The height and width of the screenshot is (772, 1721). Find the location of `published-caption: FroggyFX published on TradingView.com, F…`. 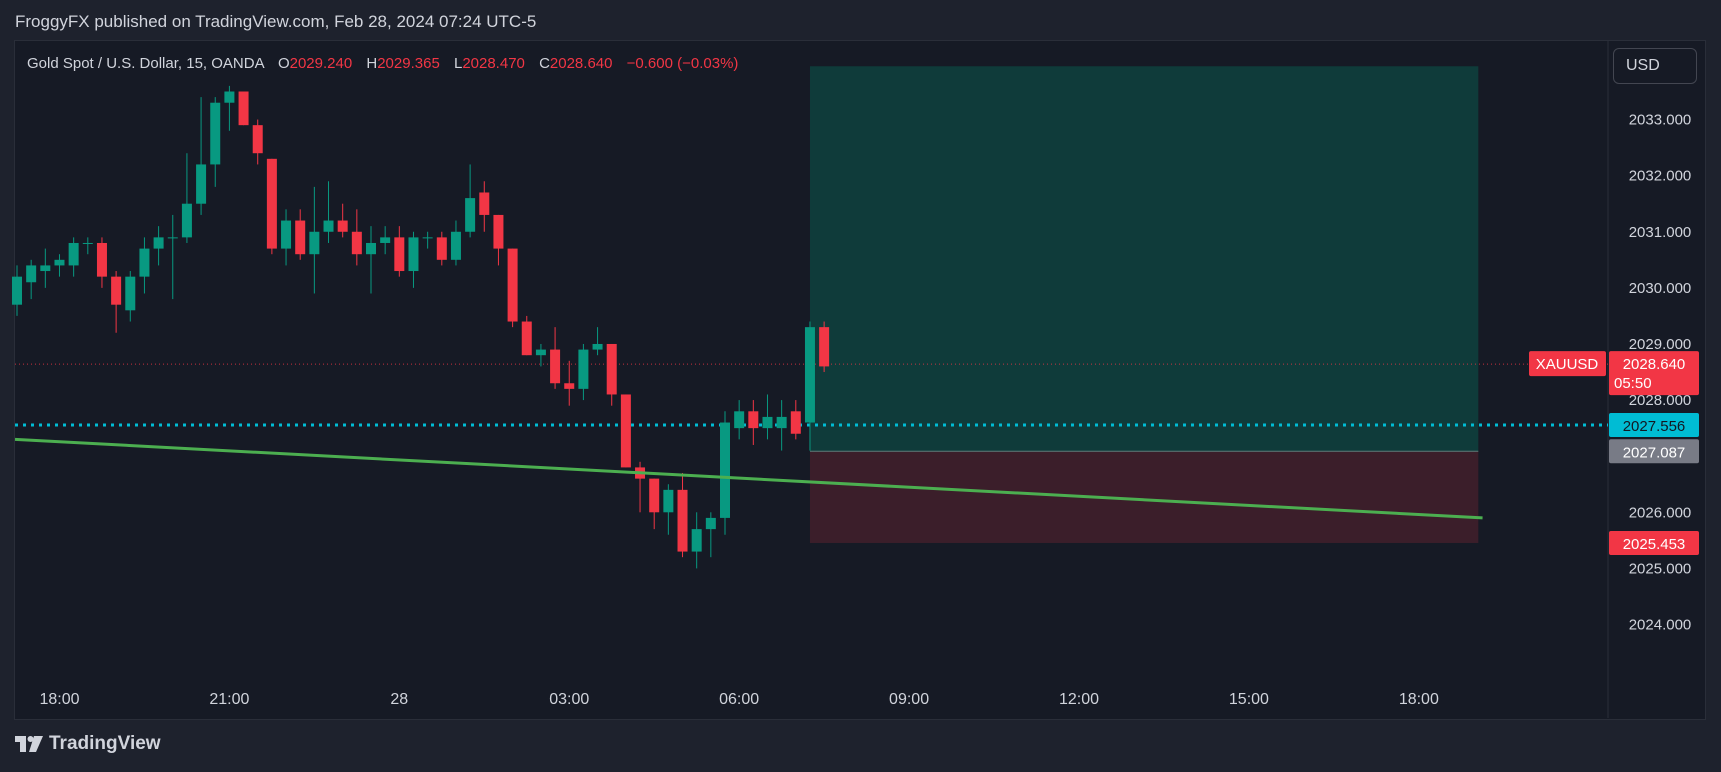

published-caption: FroggyFX published on TradingView.com, F… is located at coordinates (276, 21).